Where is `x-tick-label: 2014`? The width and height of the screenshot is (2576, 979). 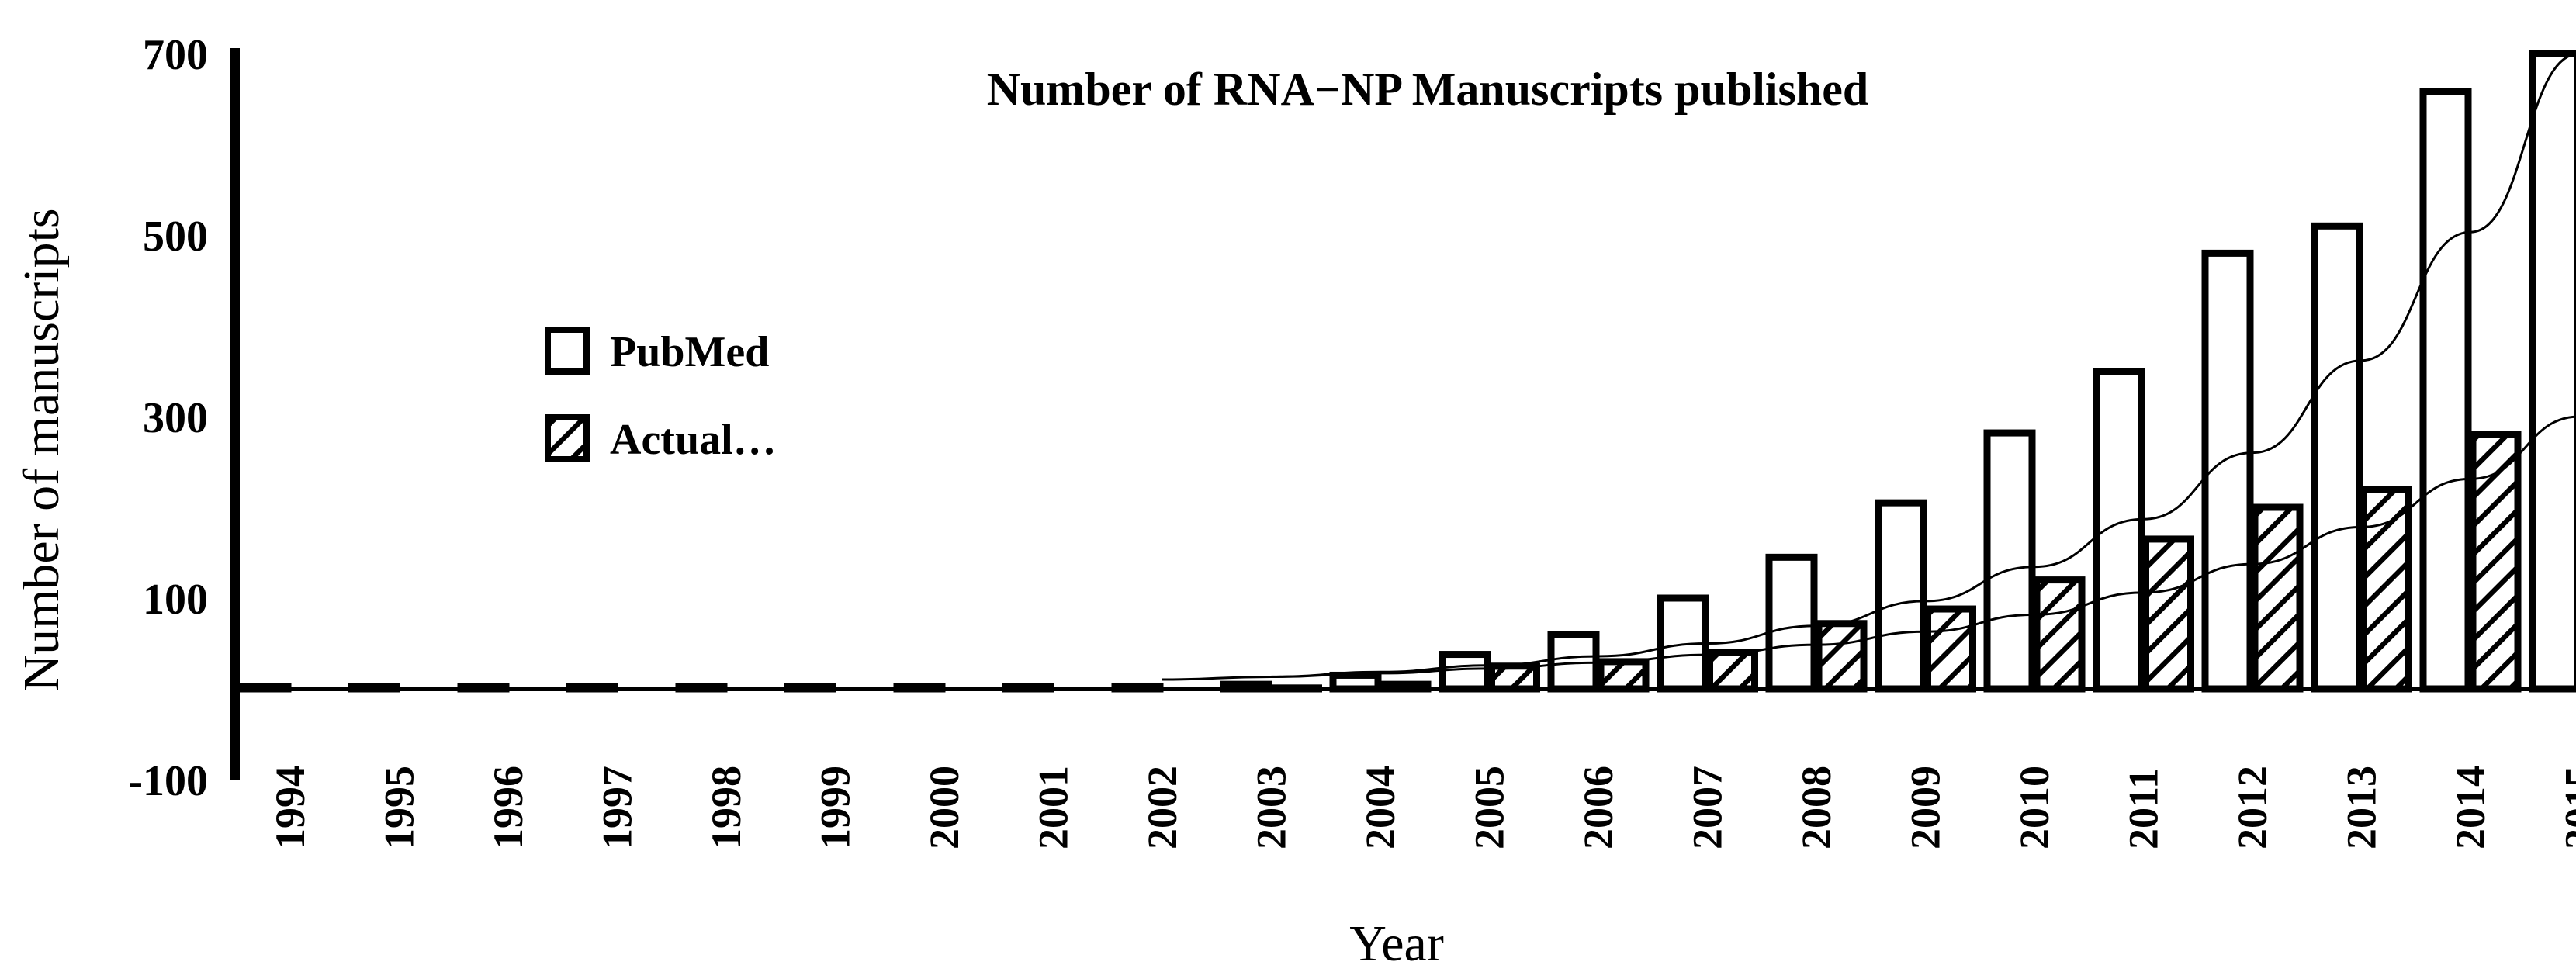 x-tick-label: 2014 is located at coordinates (2470, 808).